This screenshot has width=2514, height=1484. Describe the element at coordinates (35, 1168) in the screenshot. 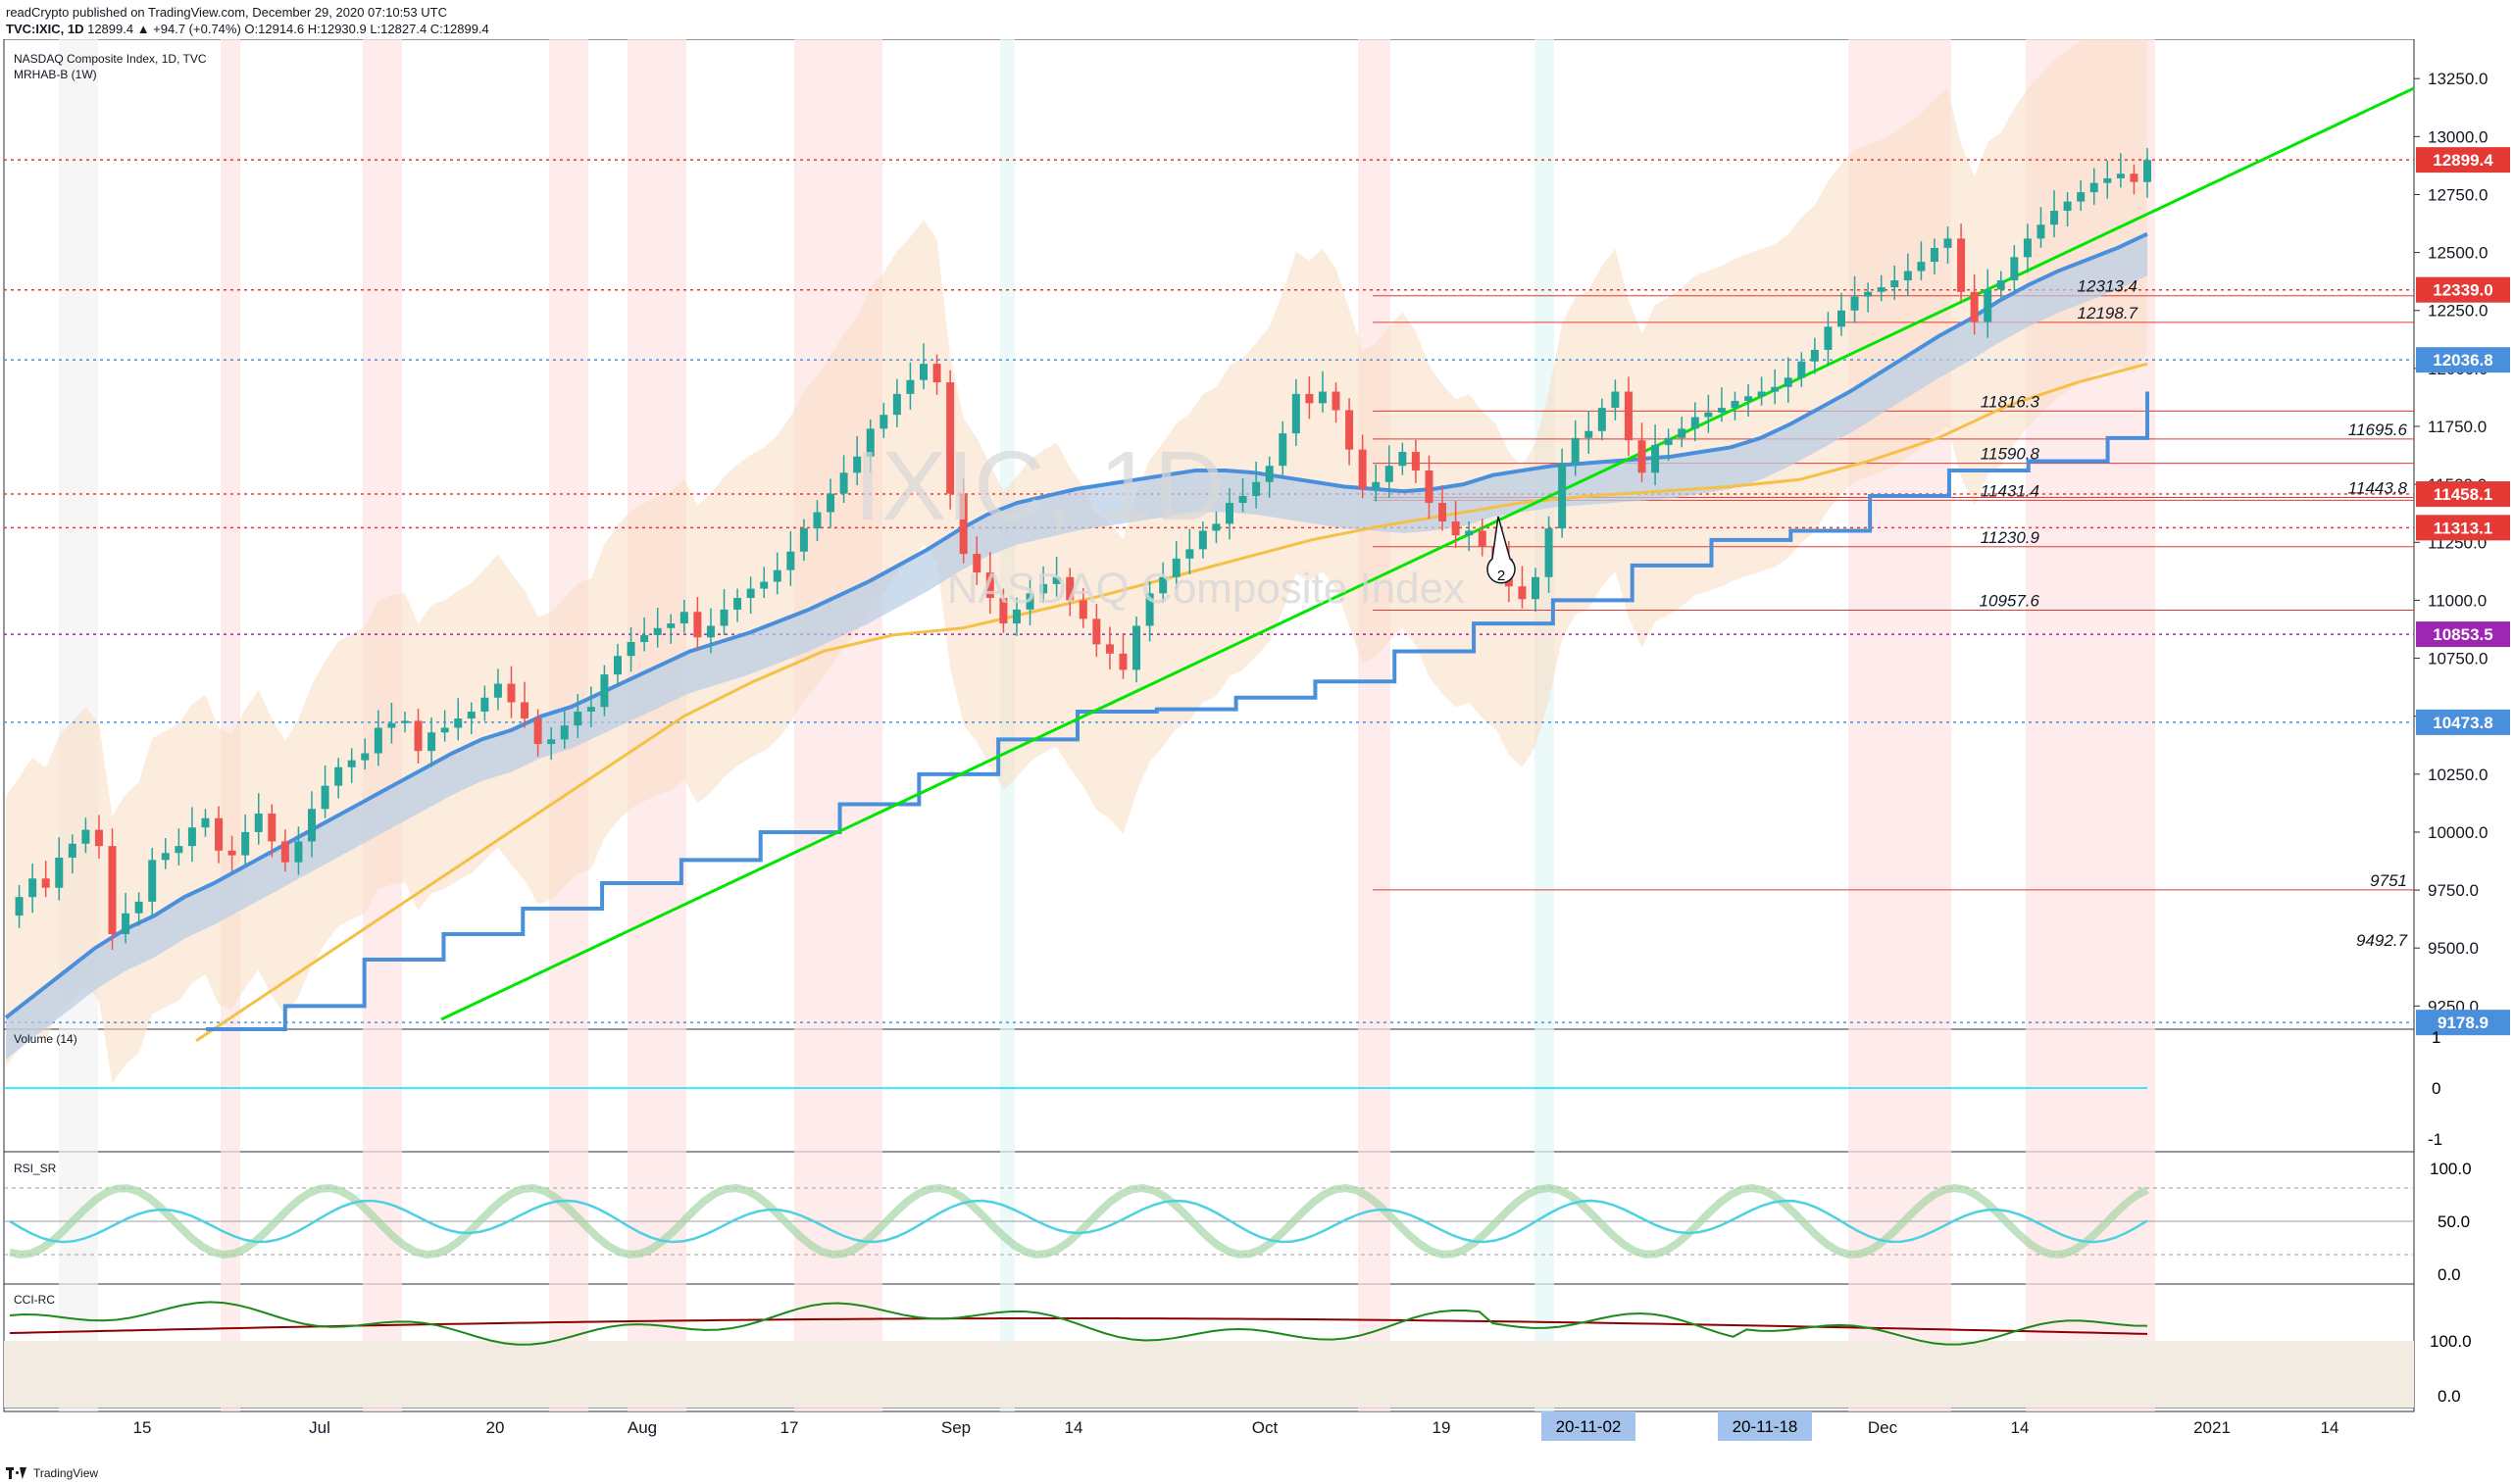

I see `rsi-pane-title: RSI_SR` at that location.